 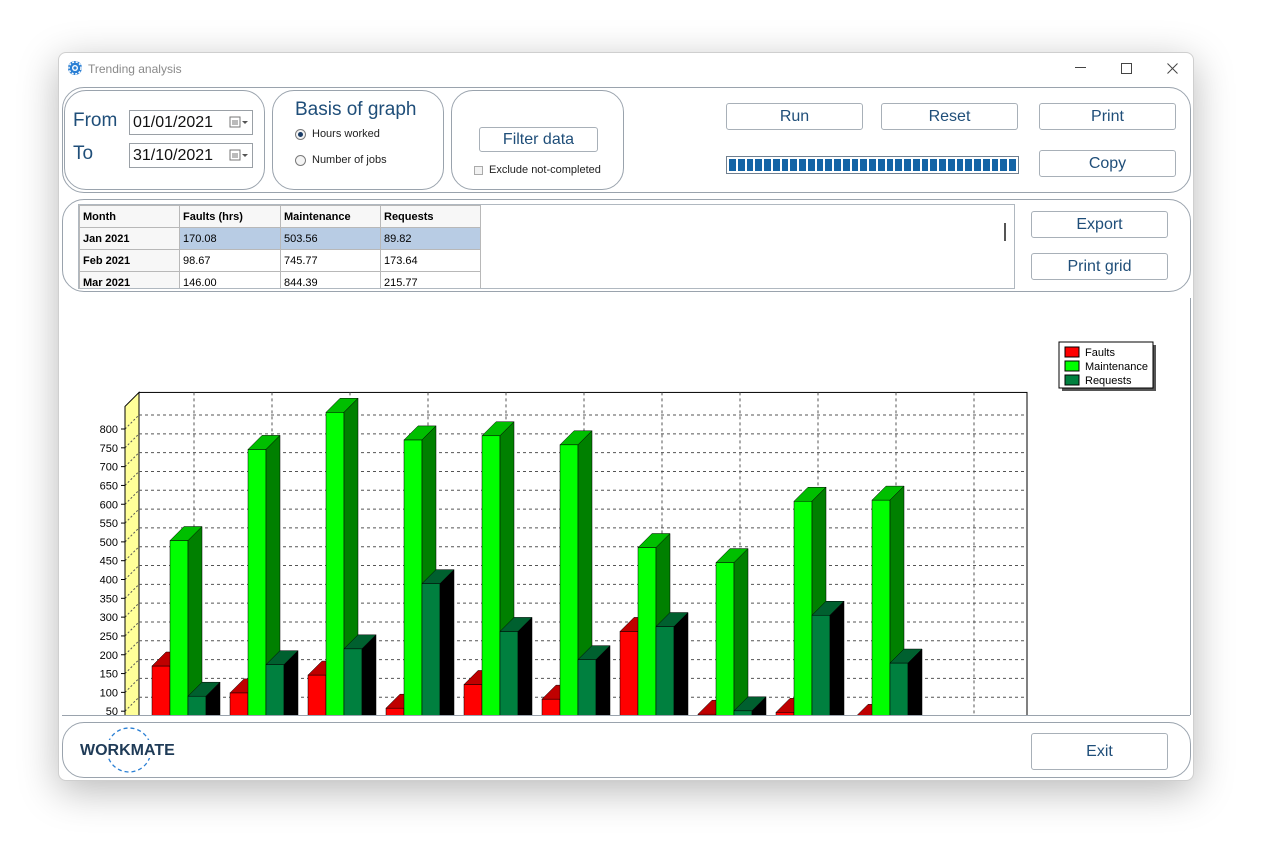 What do you see at coordinates (164, 140) in the screenshot?
I see `date-range-panel: From To 01/01/2021 31/10/2021` at bounding box center [164, 140].